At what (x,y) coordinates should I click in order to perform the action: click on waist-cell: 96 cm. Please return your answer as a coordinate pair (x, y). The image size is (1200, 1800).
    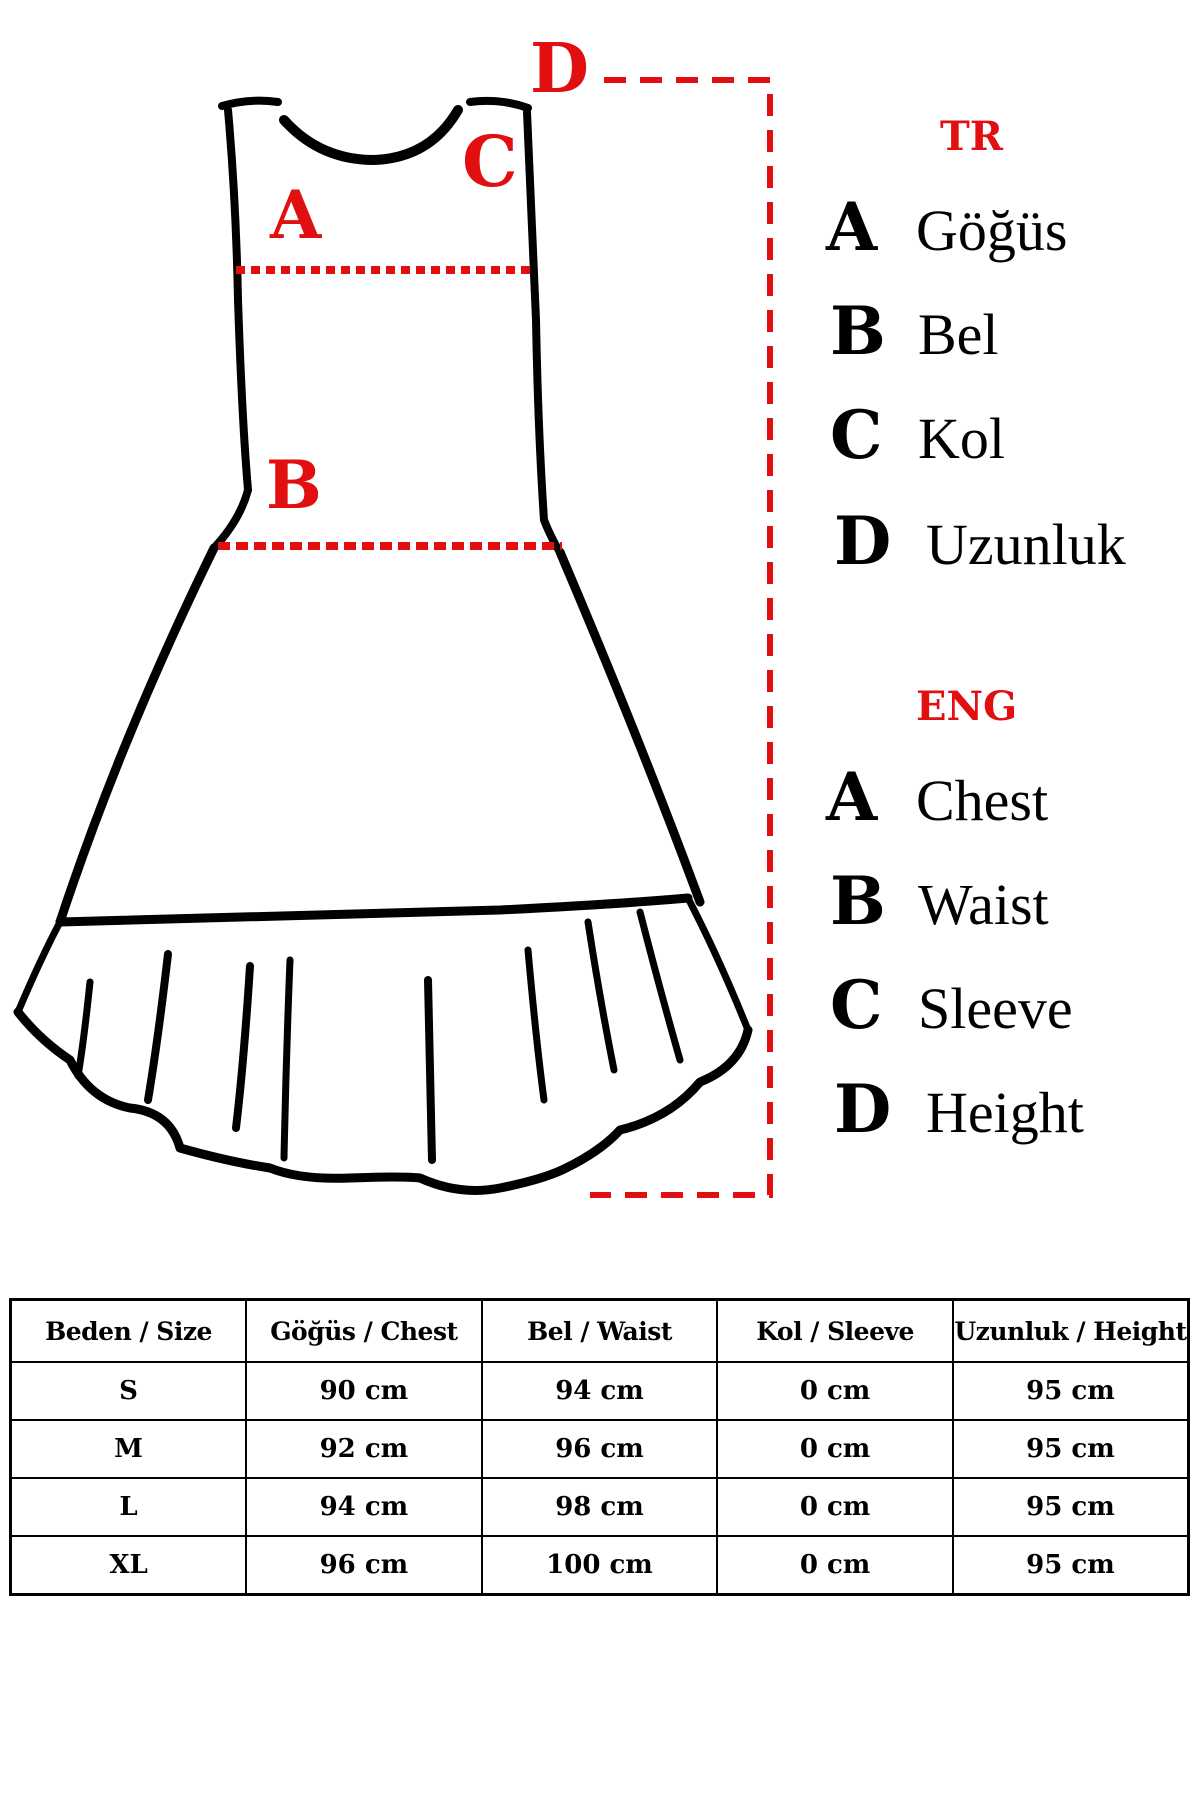
    Looking at the image, I should click on (599, 1449).